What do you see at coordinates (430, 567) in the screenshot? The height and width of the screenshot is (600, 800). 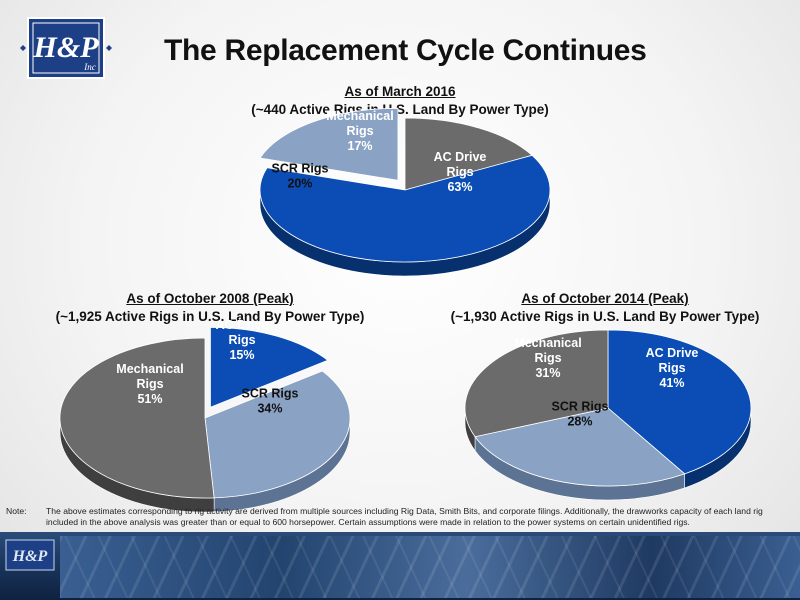 I see `footer-photo-strip` at bounding box center [430, 567].